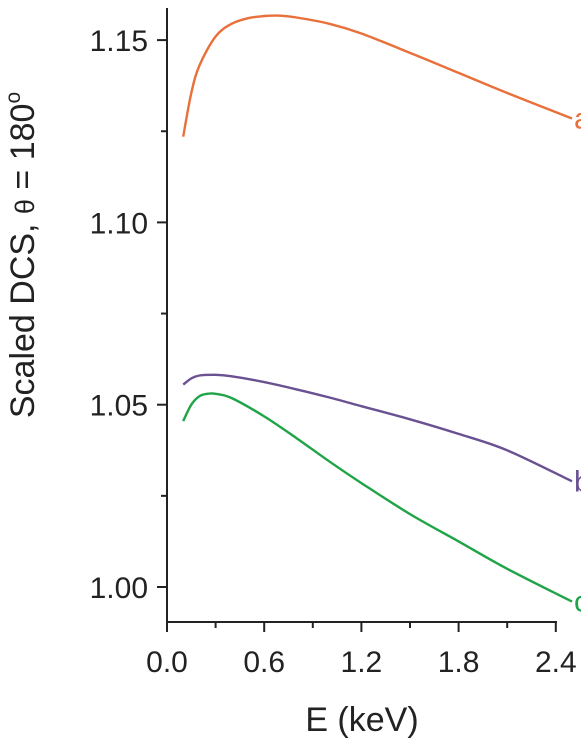  What do you see at coordinates (119, 588) in the screenshot?
I see `y-tick-label: 1.00` at bounding box center [119, 588].